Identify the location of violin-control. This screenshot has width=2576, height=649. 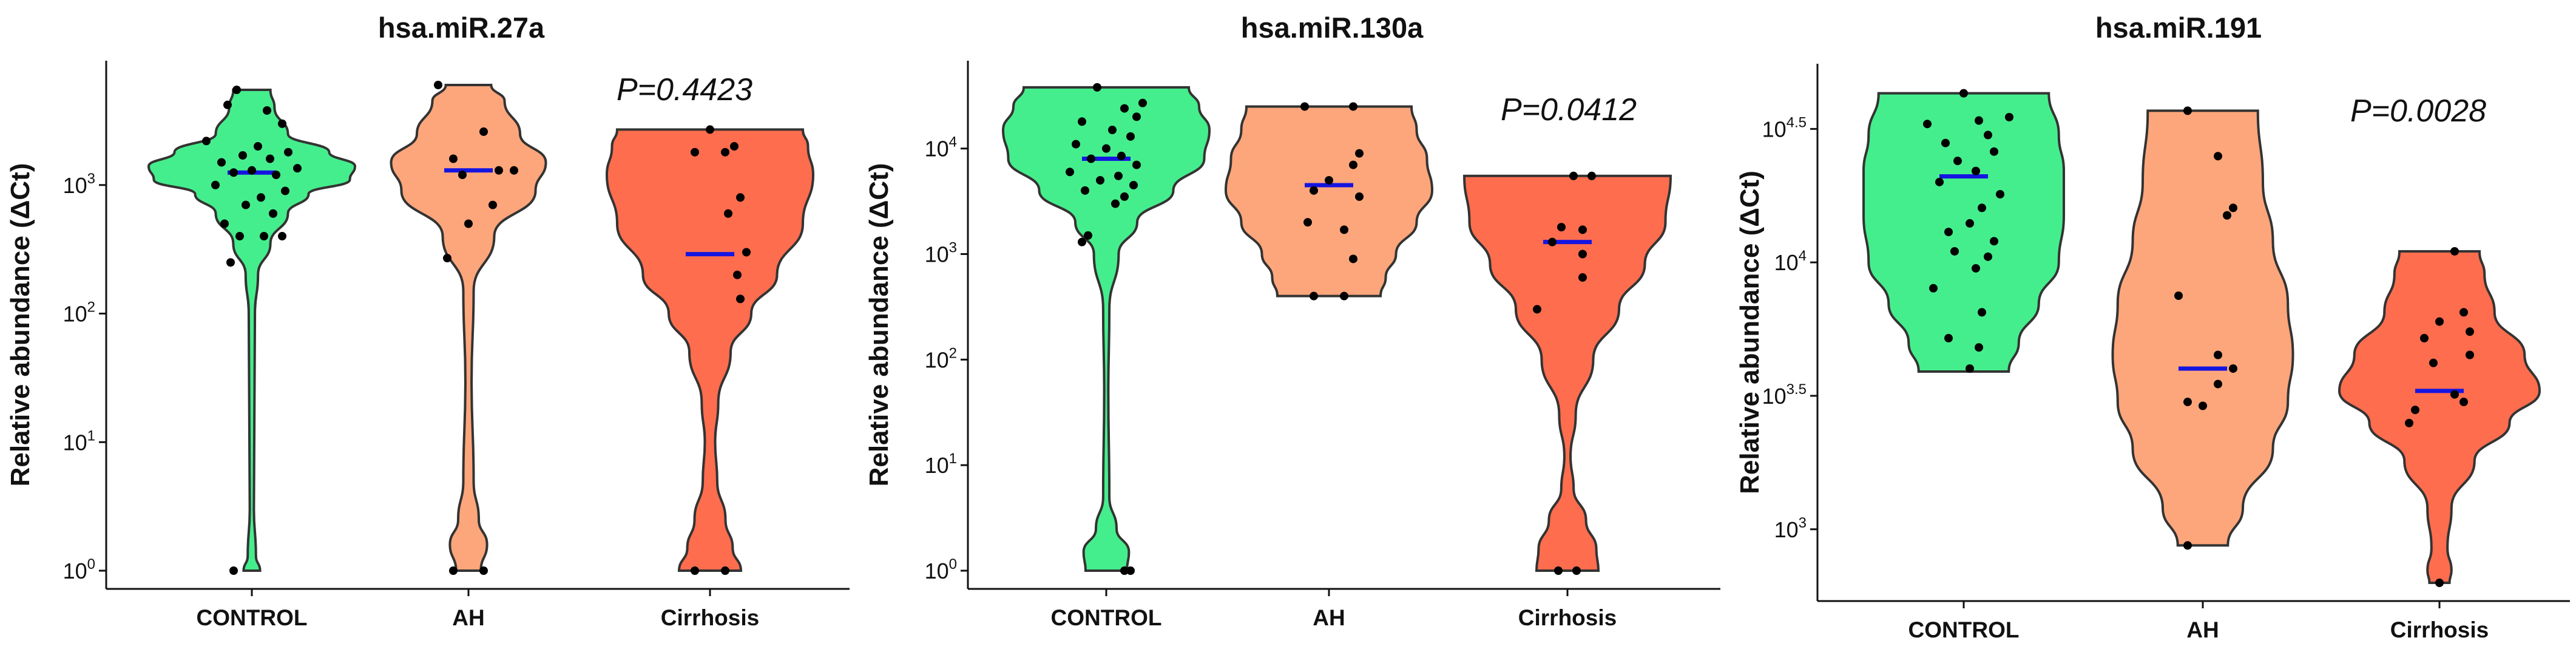
(1964, 232).